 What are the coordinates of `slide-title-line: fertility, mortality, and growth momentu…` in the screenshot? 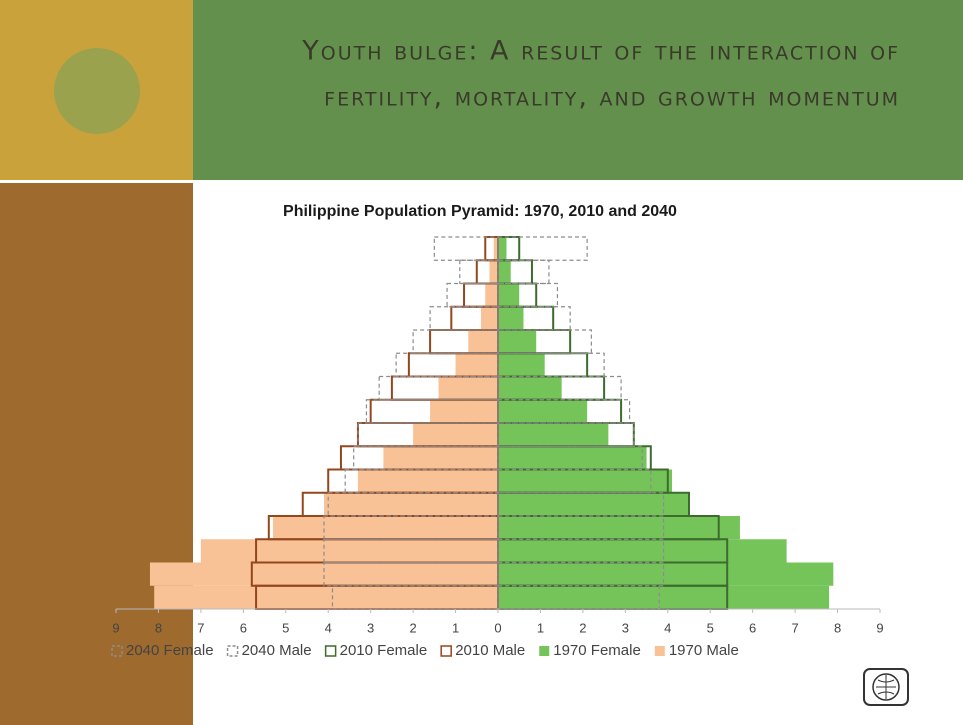 It's located at (612, 97).